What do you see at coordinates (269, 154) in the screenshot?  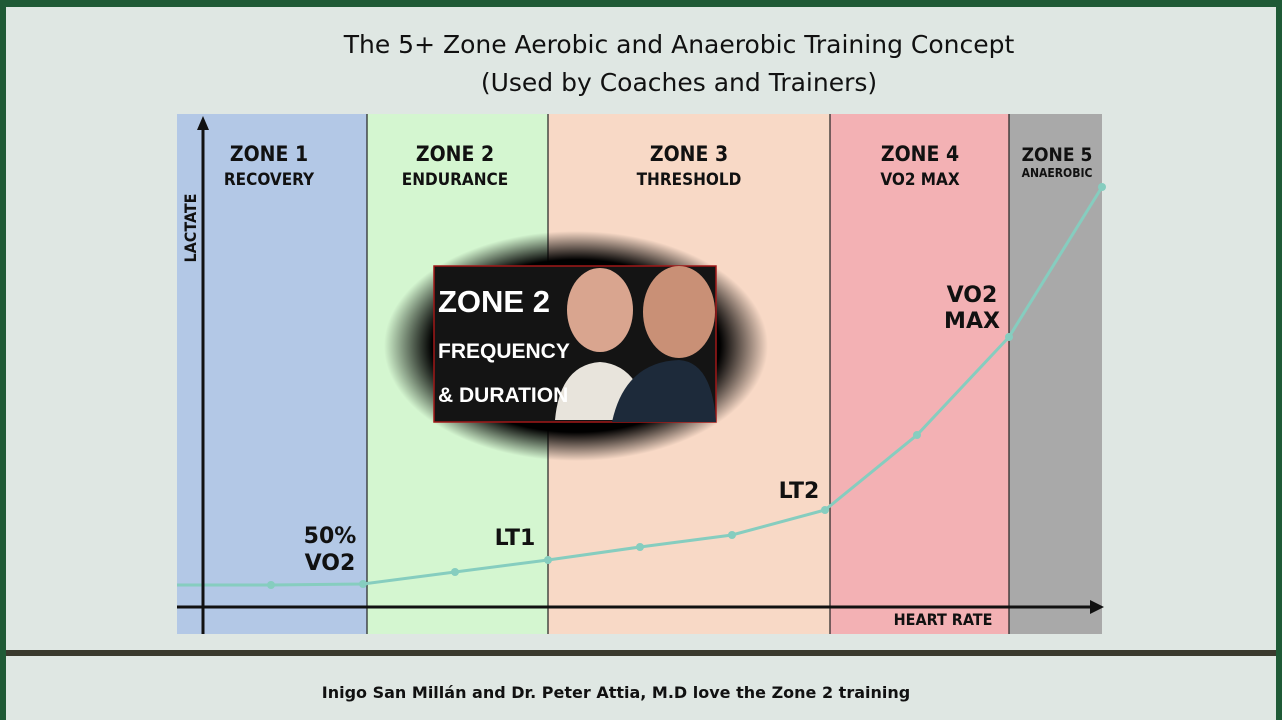 I see `zone-name: ZONE 1` at bounding box center [269, 154].